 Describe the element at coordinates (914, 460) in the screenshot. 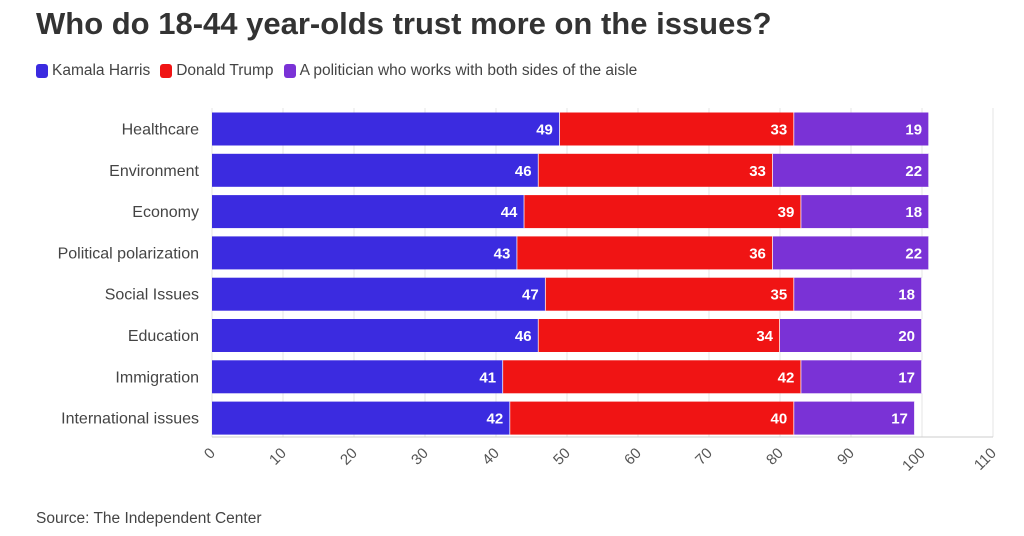

I see `x-tick-label: 100` at that location.